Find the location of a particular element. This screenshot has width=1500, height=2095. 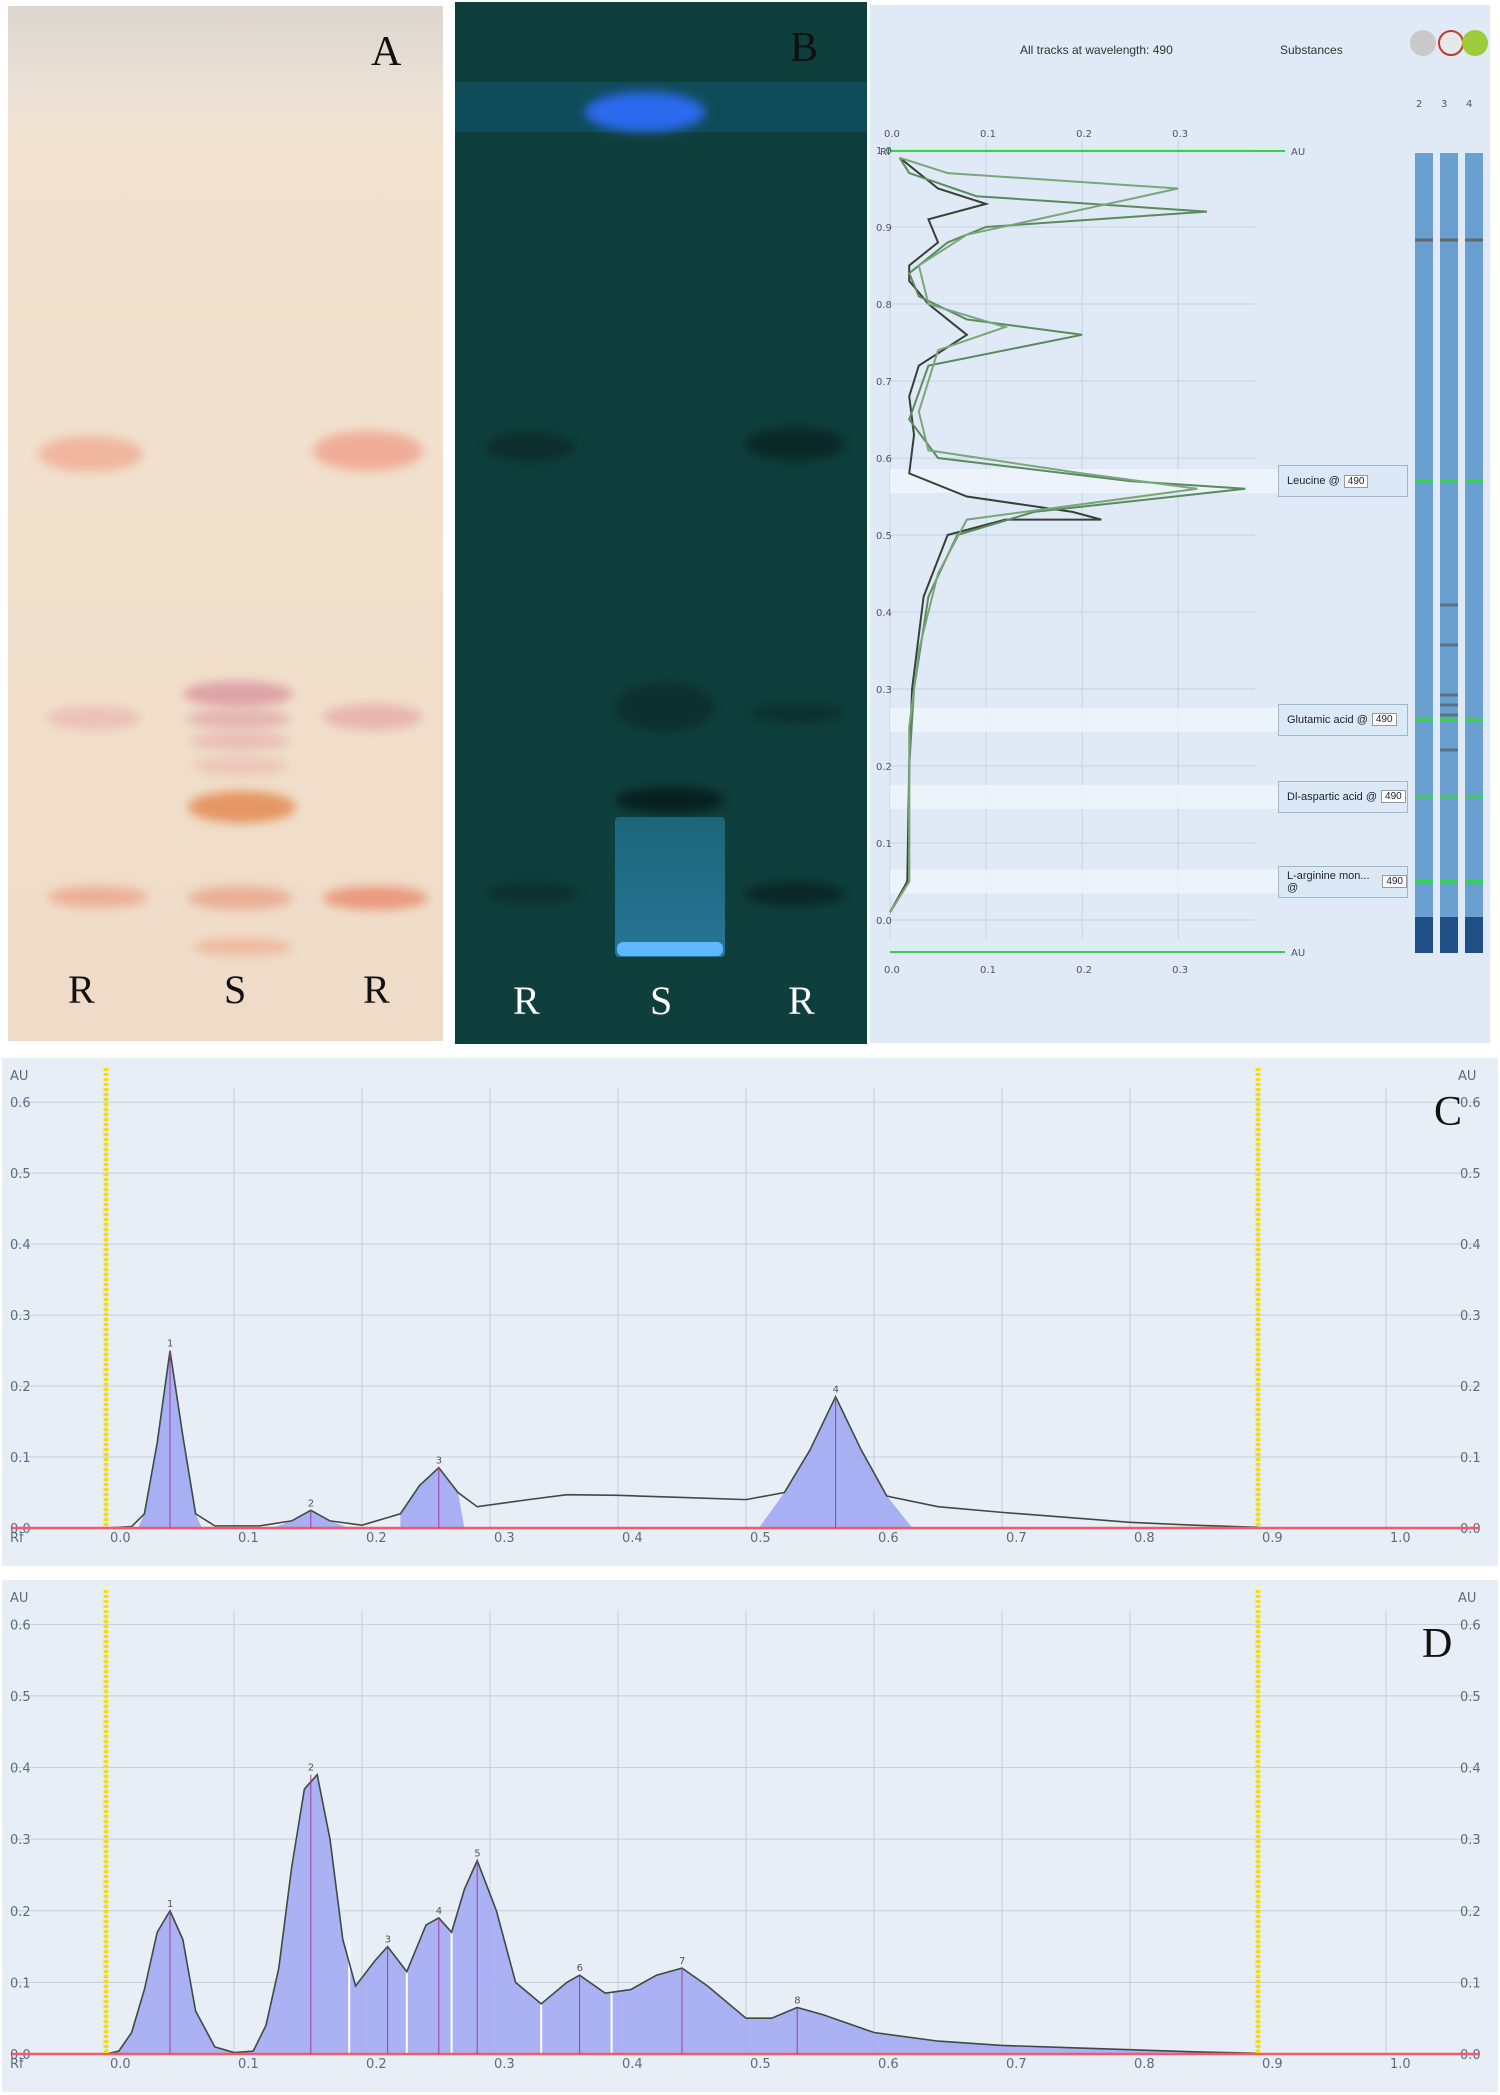

band-a-r2-mid is located at coordinates (373, 717).